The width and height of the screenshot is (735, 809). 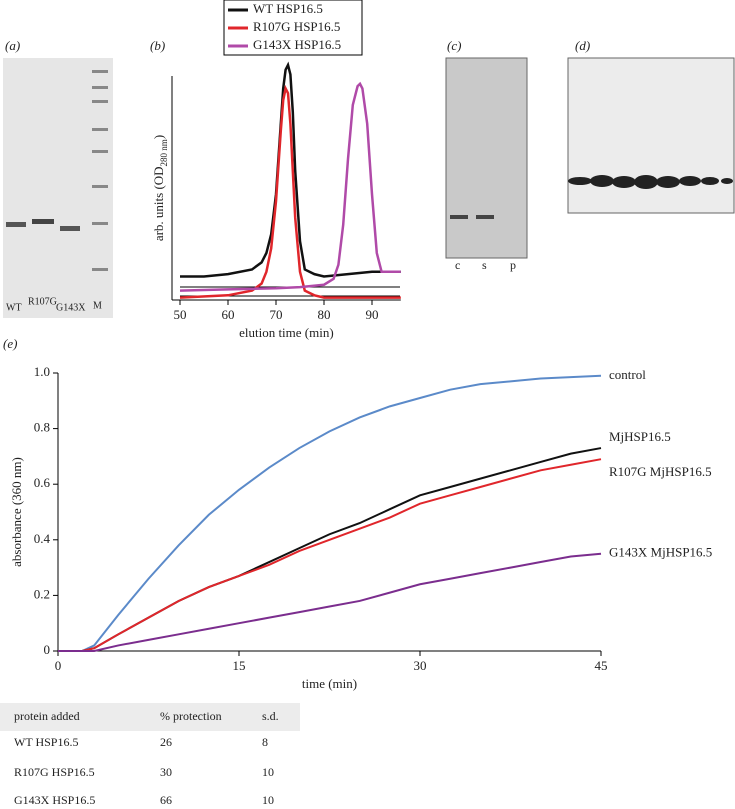 I want to click on panel-label: (a), so click(x=12, y=45).